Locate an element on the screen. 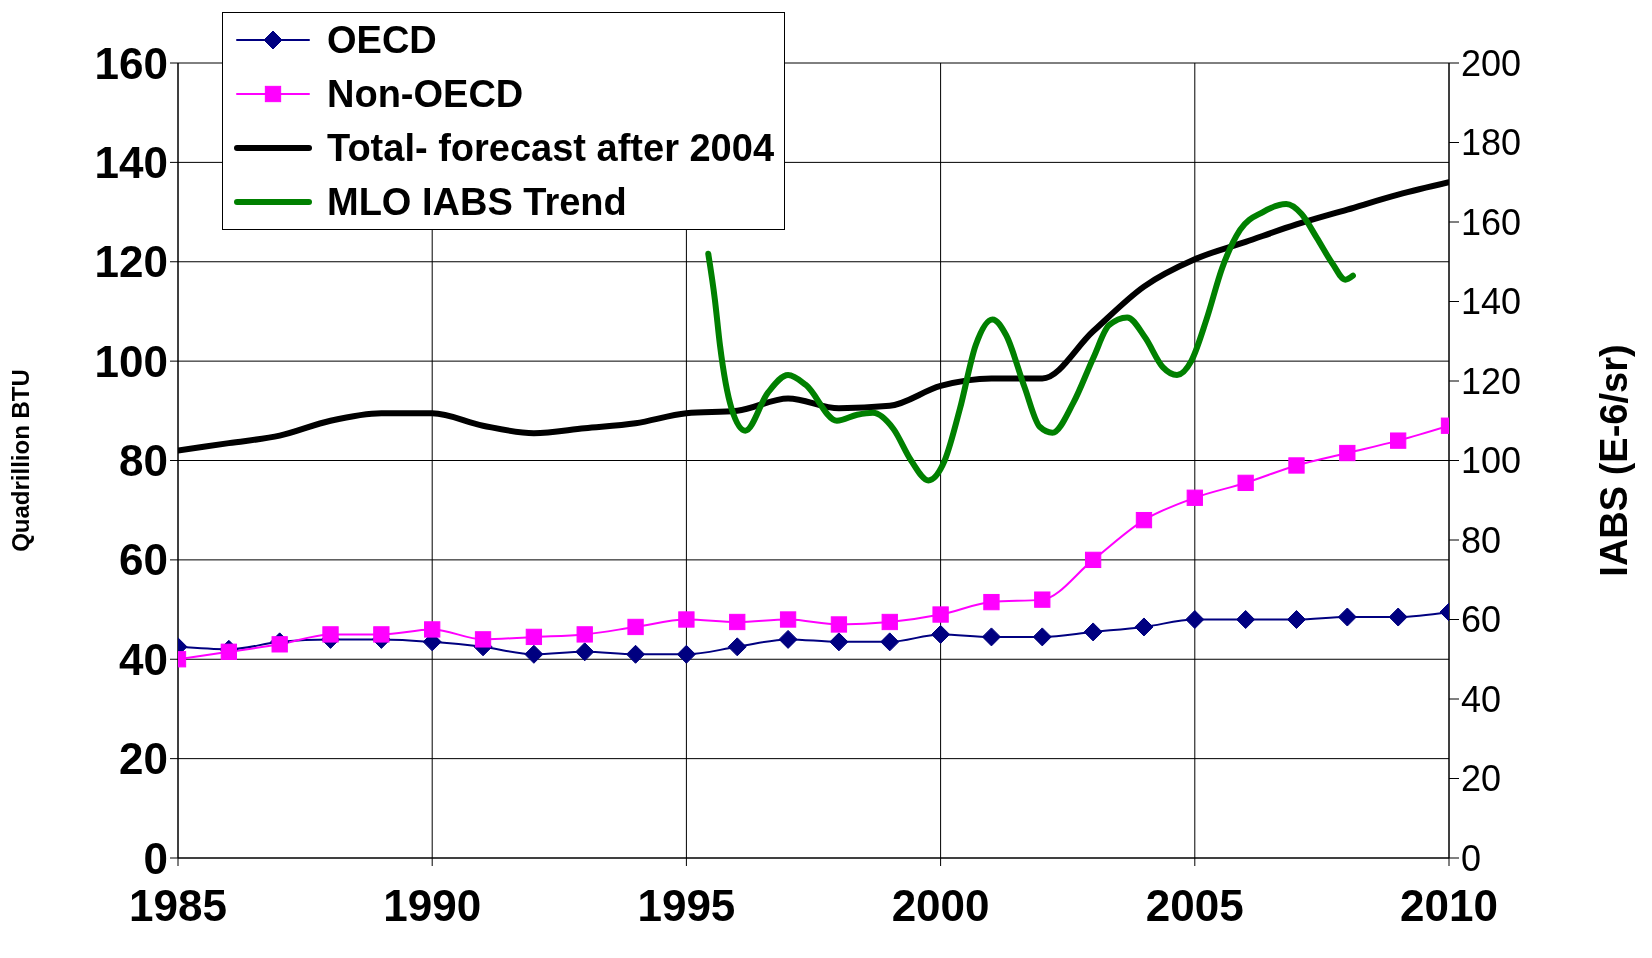 This screenshot has width=1652, height=958. y2-tick-label: 0 is located at coordinates (1471, 858).